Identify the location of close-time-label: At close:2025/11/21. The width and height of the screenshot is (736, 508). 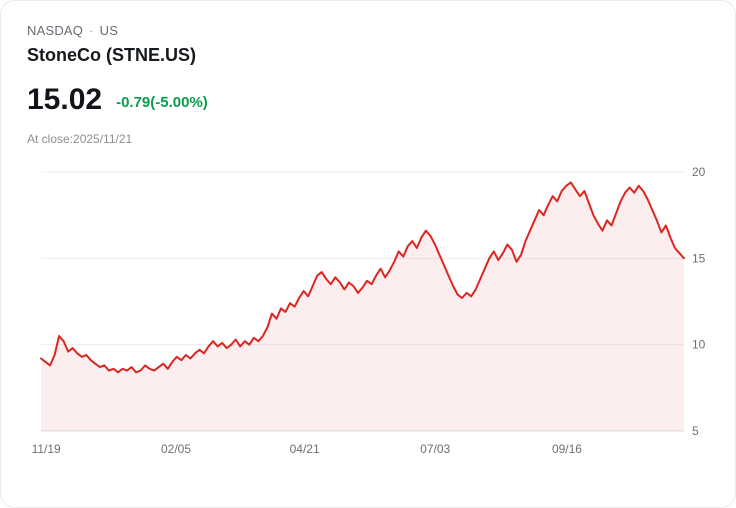
(80, 139).